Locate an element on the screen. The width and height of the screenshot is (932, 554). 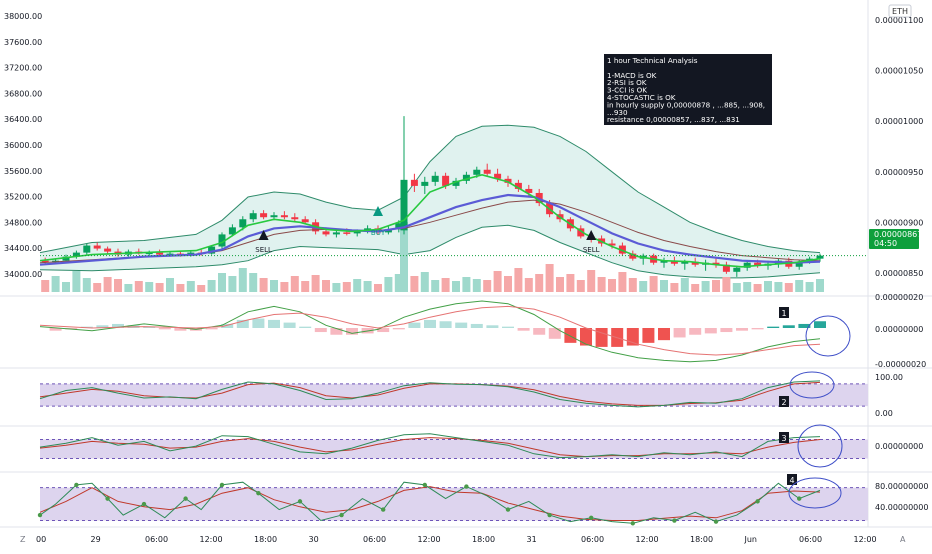
panel-badge: 2 is located at coordinates (783, 402).